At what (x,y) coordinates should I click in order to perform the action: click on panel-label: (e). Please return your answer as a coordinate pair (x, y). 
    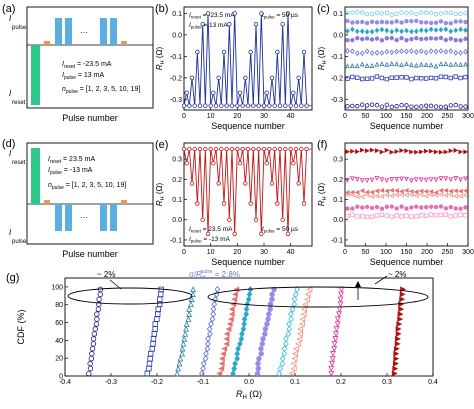
    Looking at the image, I should click on (161, 145).